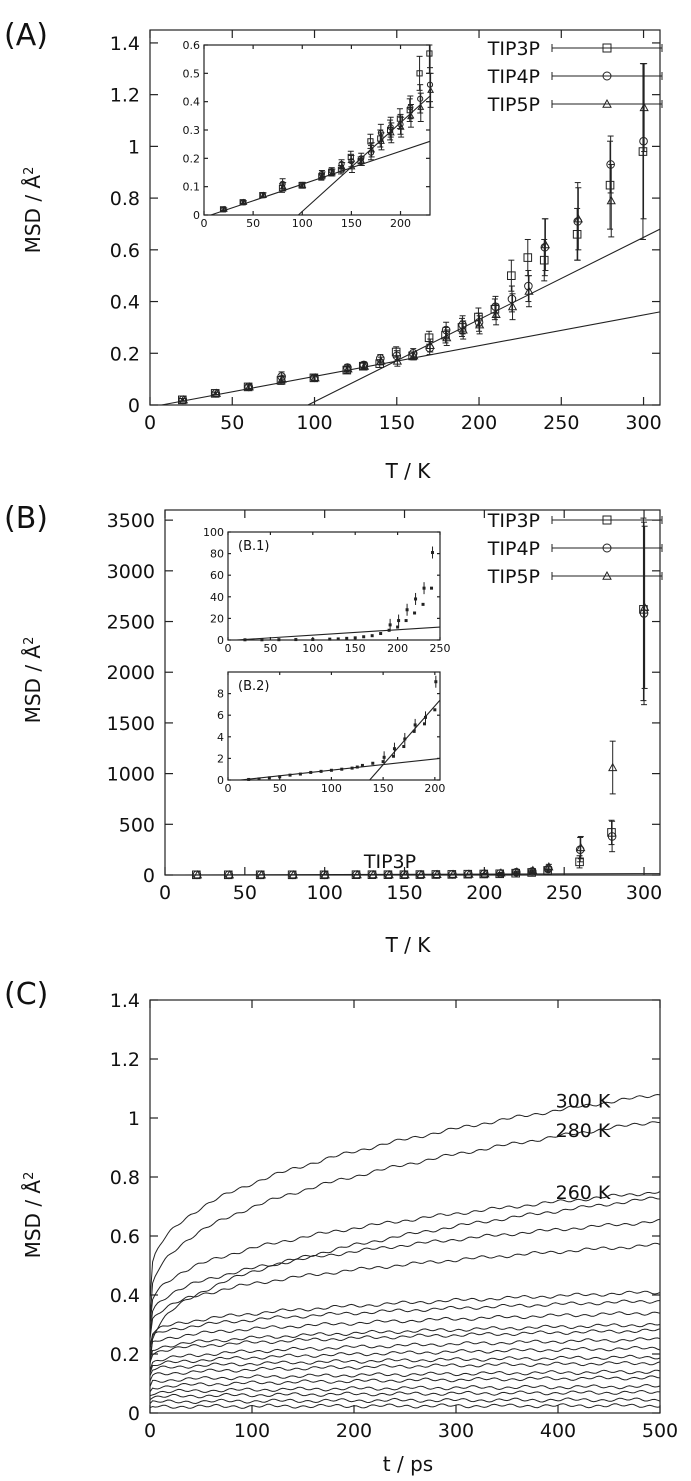  I want to click on panel-a-inset-x-tick-label: 50, so click(253, 223).